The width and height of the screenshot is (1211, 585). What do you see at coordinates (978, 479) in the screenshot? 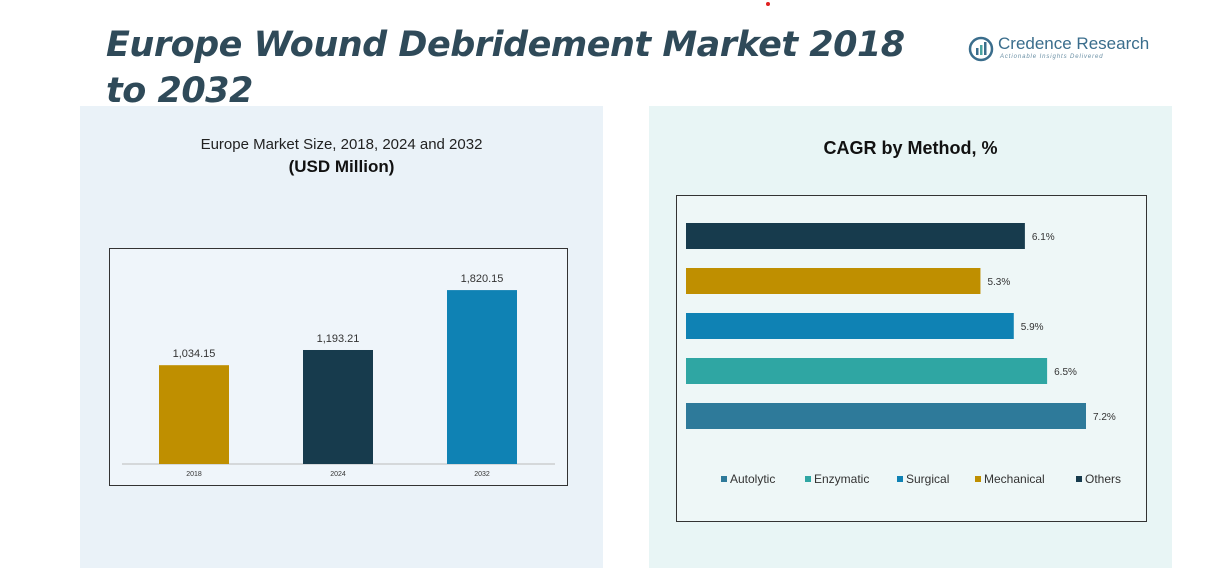
I see `legend-swatch-mechanical` at bounding box center [978, 479].